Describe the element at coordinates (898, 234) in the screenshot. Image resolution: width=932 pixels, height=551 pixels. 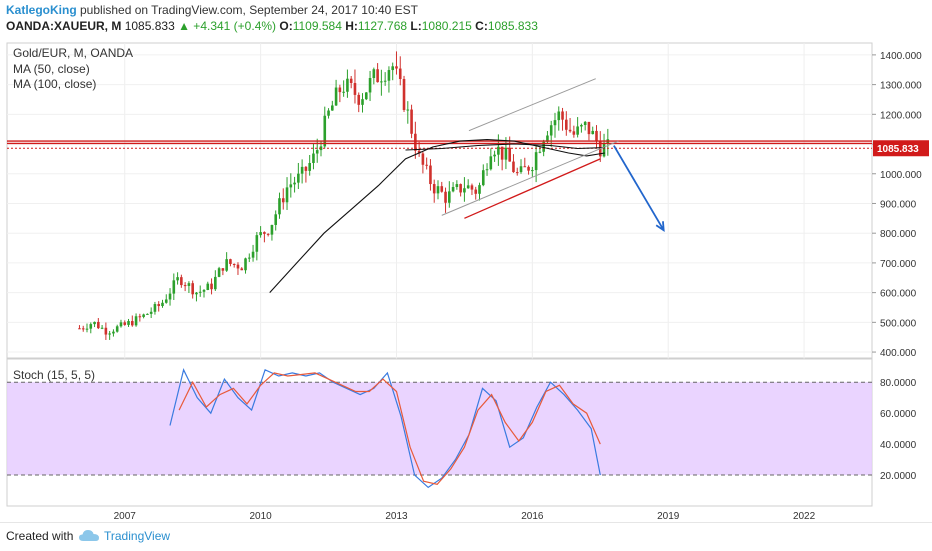
I see `price-tick-label: 800.000` at that location.